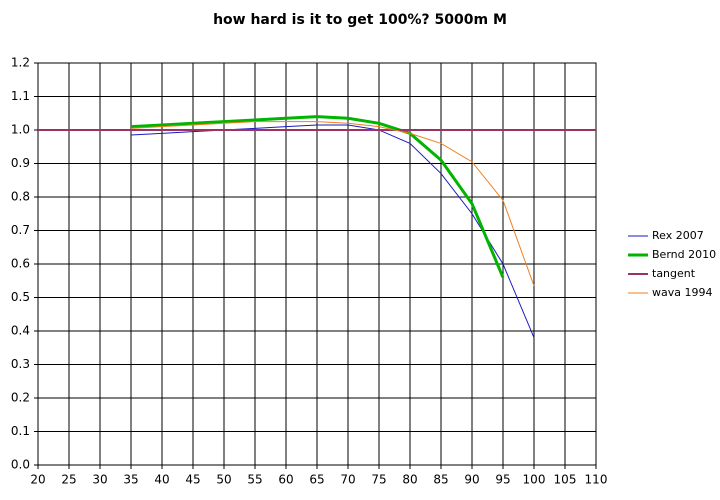 This screenshot has width=720, height=500. What do you see at coordinates (596, 480) in the screenshot?
I see `x-tick-label: 110` at bounding box center [596, 480].